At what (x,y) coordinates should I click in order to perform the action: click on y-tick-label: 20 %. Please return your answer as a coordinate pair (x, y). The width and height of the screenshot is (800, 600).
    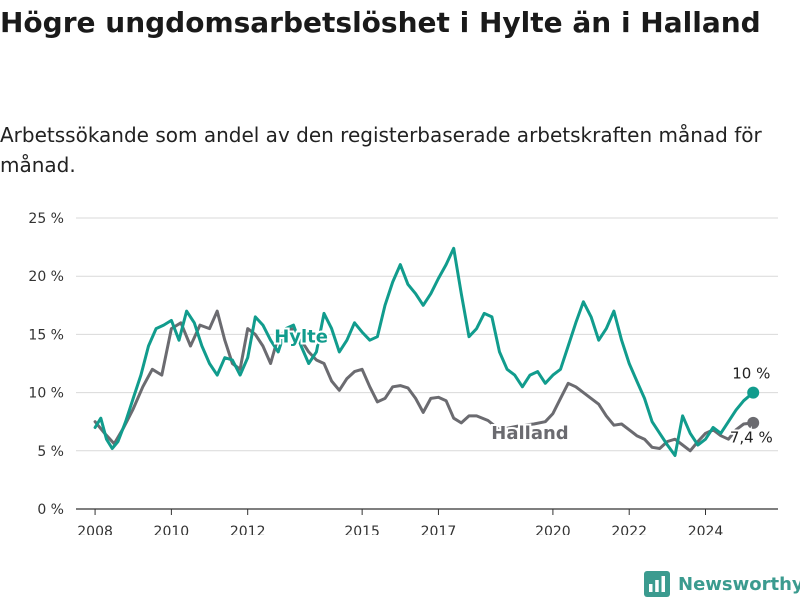
    Looking at the image, I should click on (46, 277).